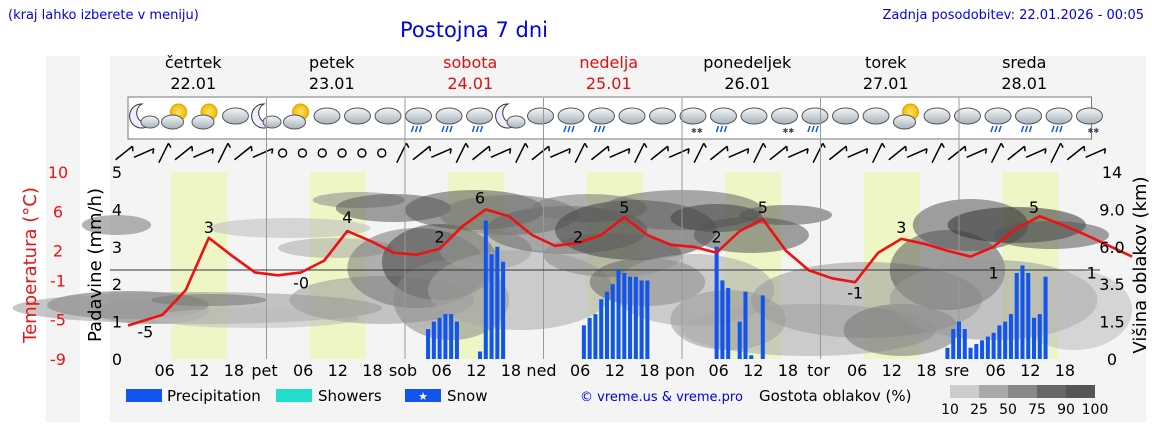 This screenshot has height=443, width=1152. Describe the element at coordinates (1095, 410) in the screenshot. I see `density-step-label: 100` at that location.